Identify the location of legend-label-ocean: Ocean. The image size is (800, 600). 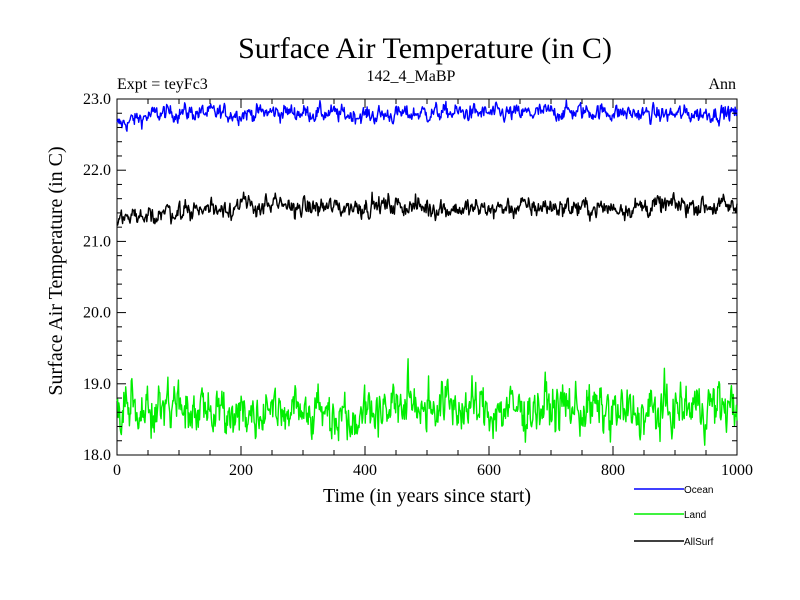
(698, 490).